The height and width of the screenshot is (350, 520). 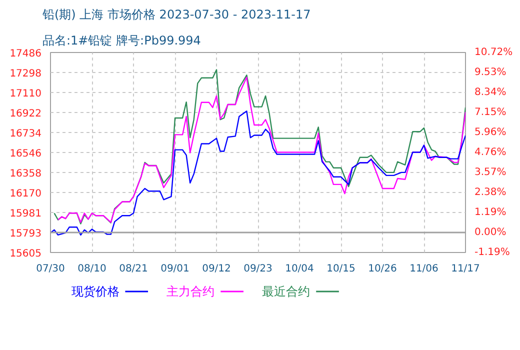 What do you see at coordinates (175, 269) in the screenshot?
I see `x-tick-label: 09/01` at bounding box center [175, 269].